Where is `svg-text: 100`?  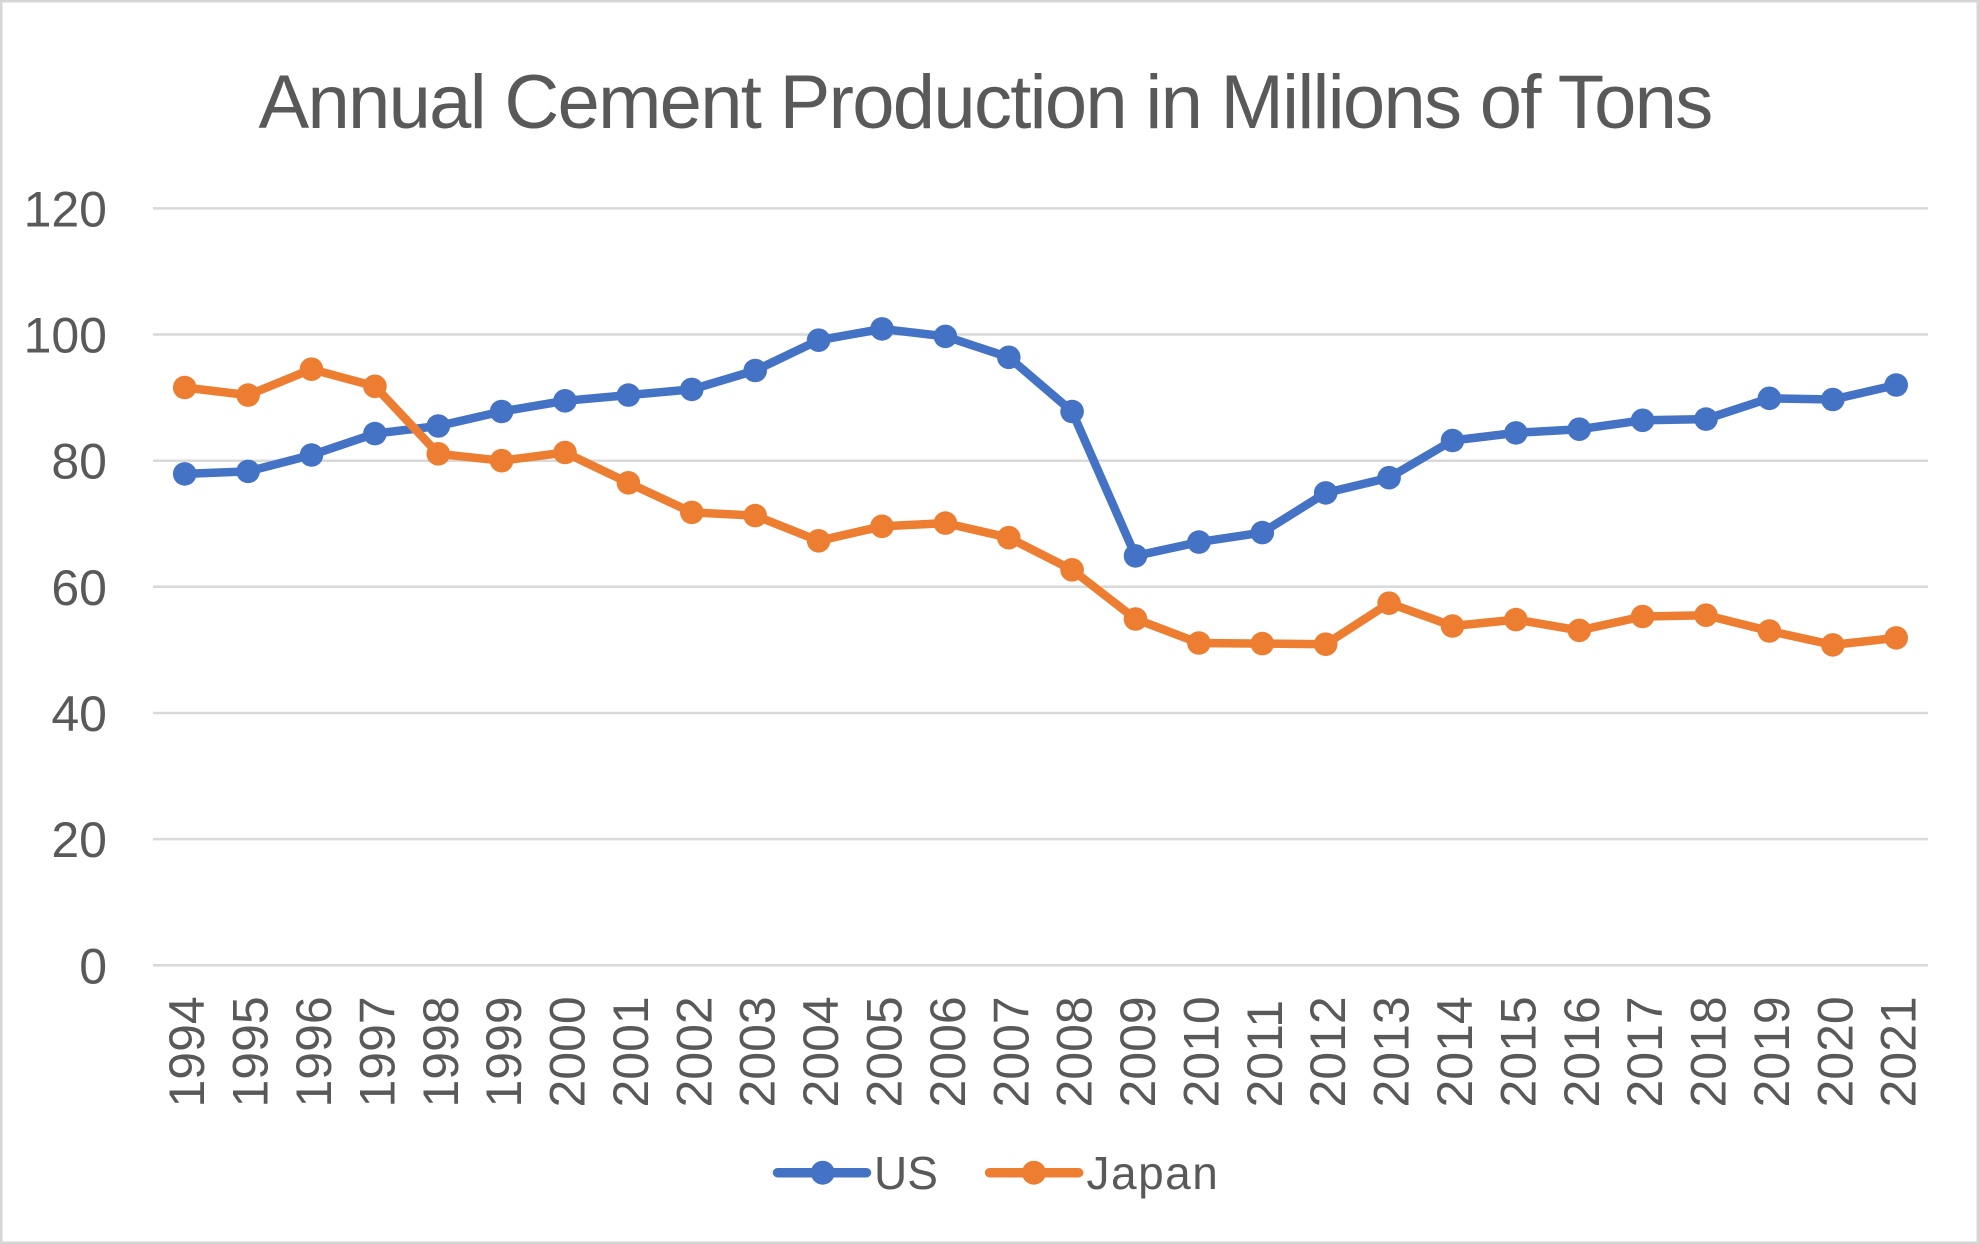
svg-text: 100 is located at coordinates (65, 336).